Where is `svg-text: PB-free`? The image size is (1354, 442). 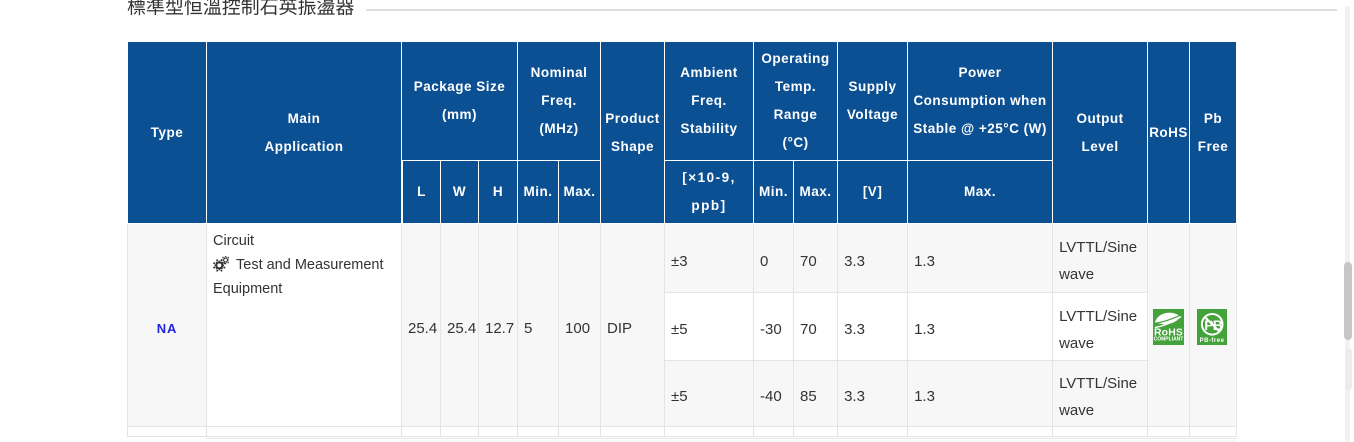 svg-text: PB-free is located at coordinates (1211, 341).